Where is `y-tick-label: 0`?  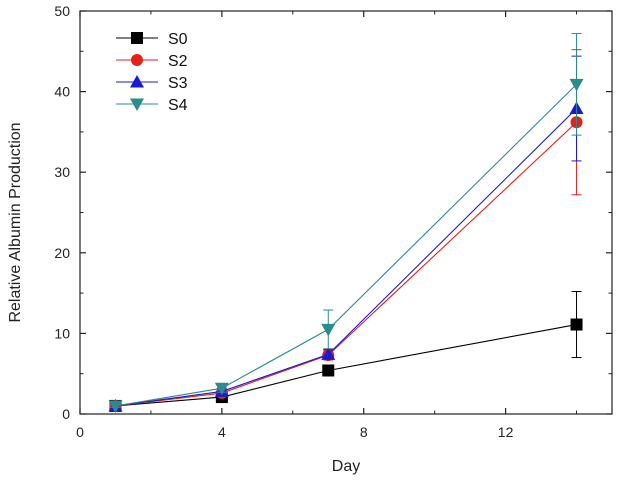 y-tick-label: 0 is located at coordinates (66, 414).